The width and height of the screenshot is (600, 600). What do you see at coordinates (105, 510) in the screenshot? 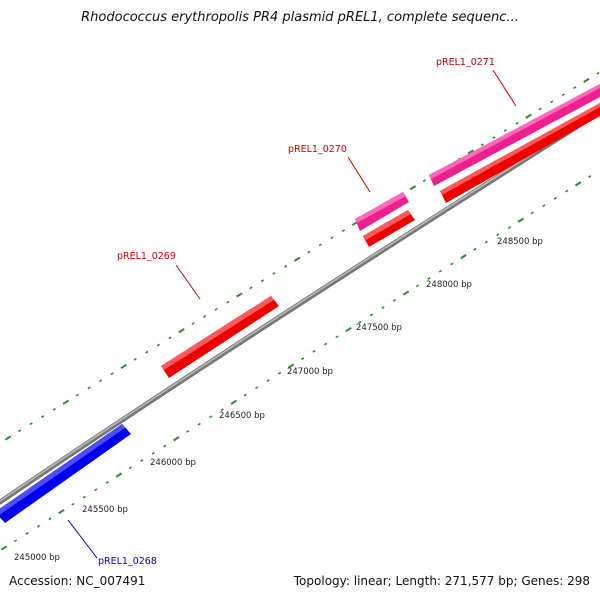
I see `coordinate-label-245500: 245500 bp` at bounding box center [105, 510].